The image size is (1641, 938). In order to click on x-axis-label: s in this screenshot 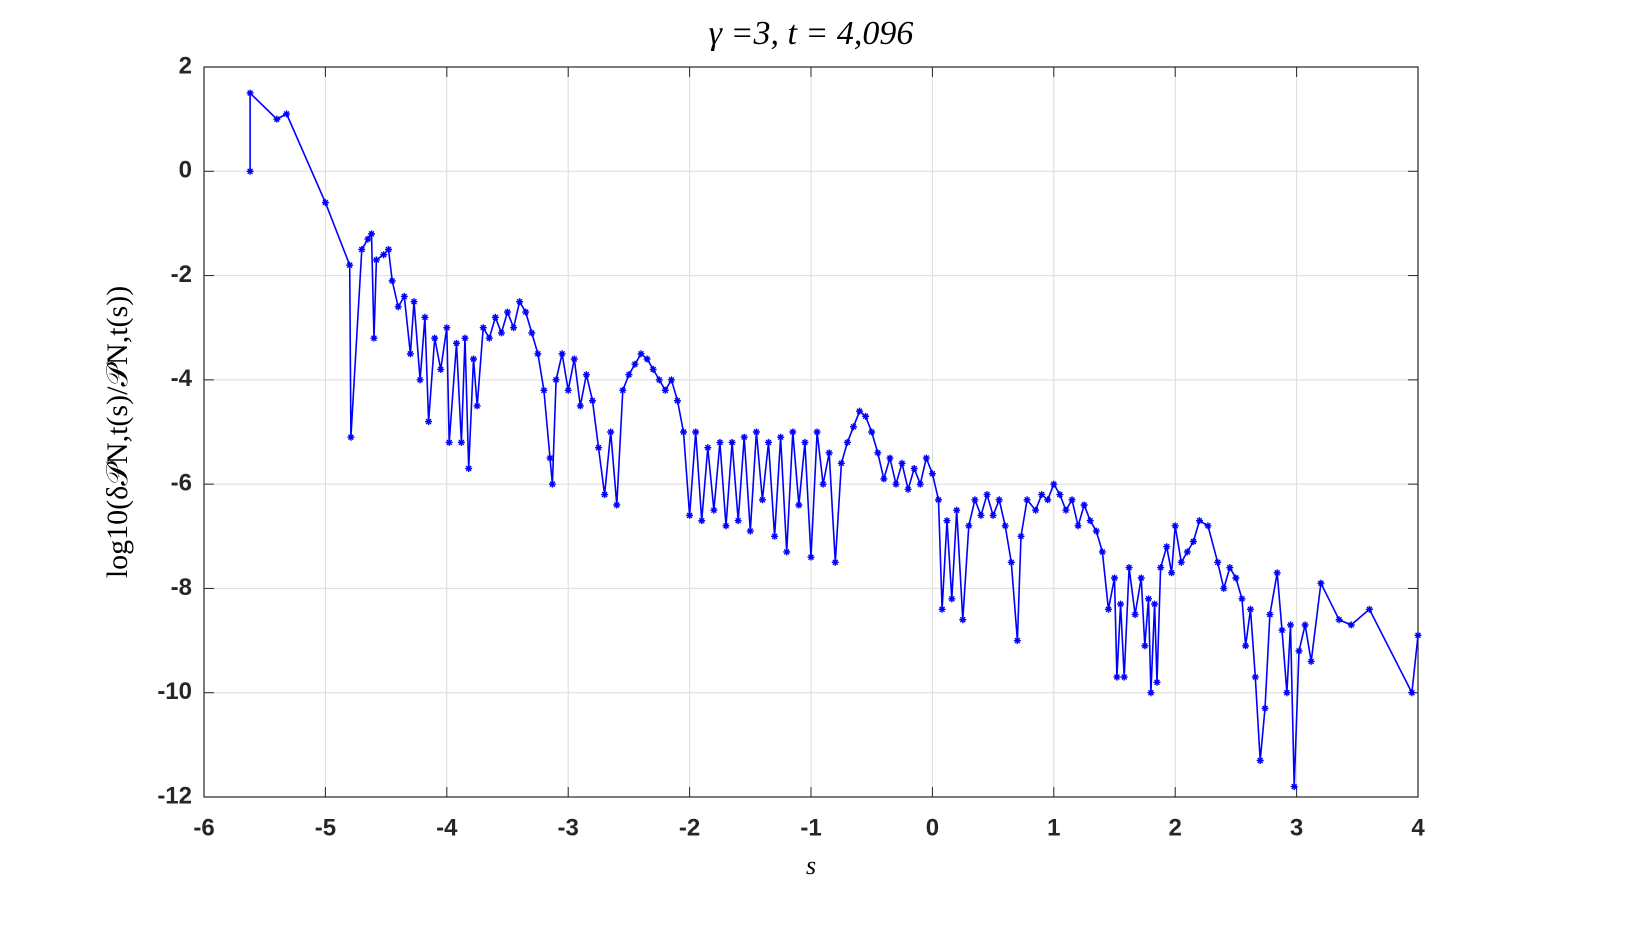, I will do `click(811, 865)`.